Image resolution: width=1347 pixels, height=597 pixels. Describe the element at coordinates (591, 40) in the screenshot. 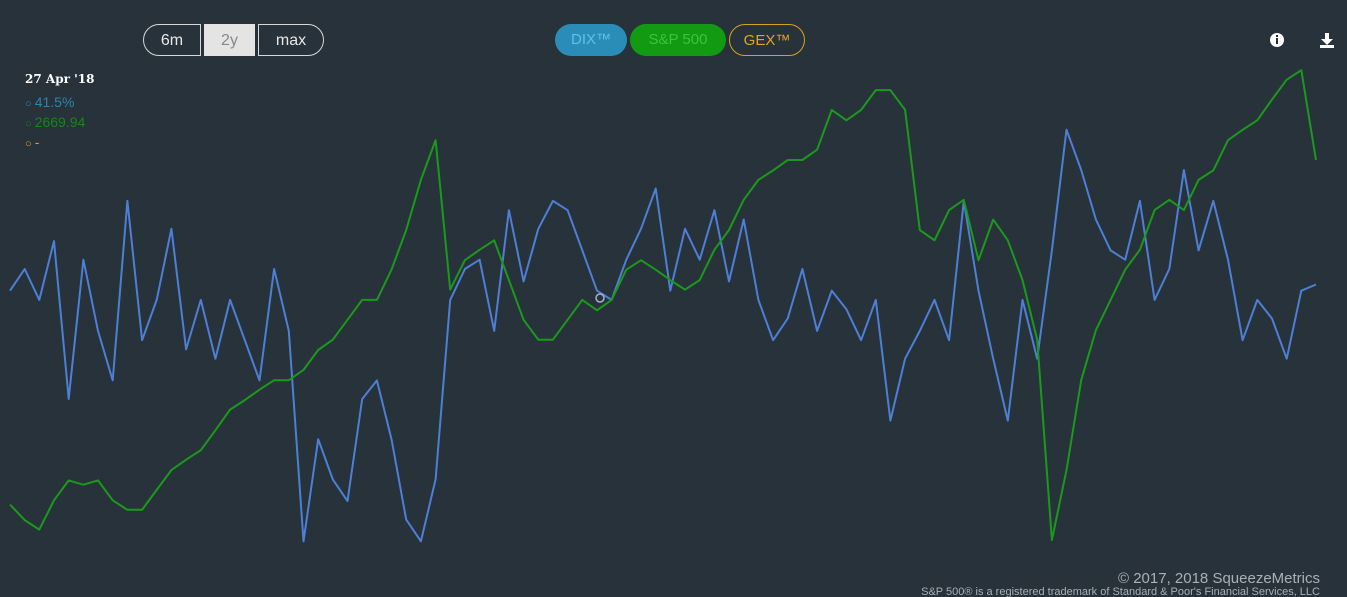

I see `series-toggle: DIX™` at that location.